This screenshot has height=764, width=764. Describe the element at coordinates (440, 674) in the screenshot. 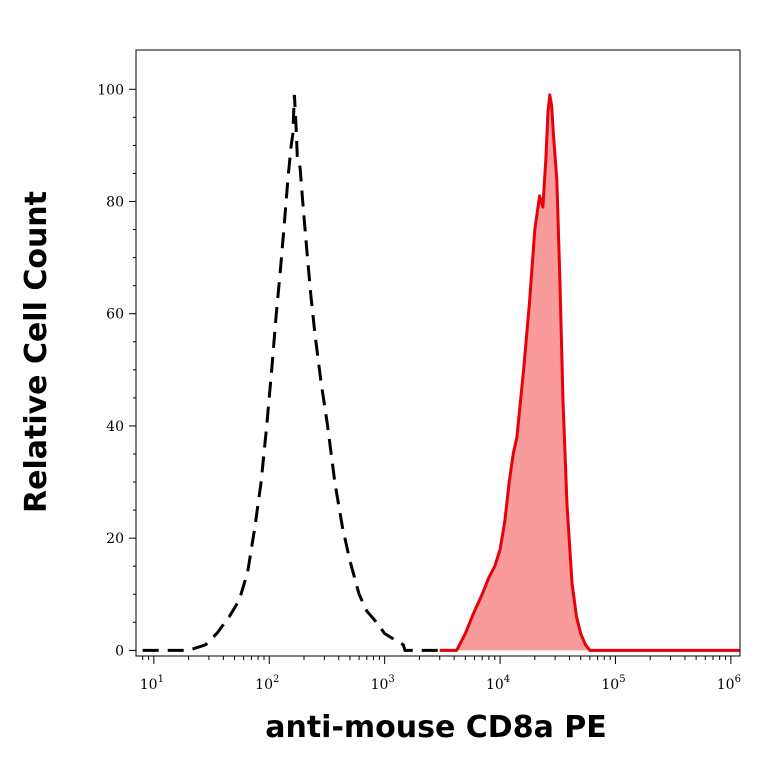

I see `x-axis-ticks: 10¹ 10² 10³ 10⁴ 10⁵ 10⁶` at that location.